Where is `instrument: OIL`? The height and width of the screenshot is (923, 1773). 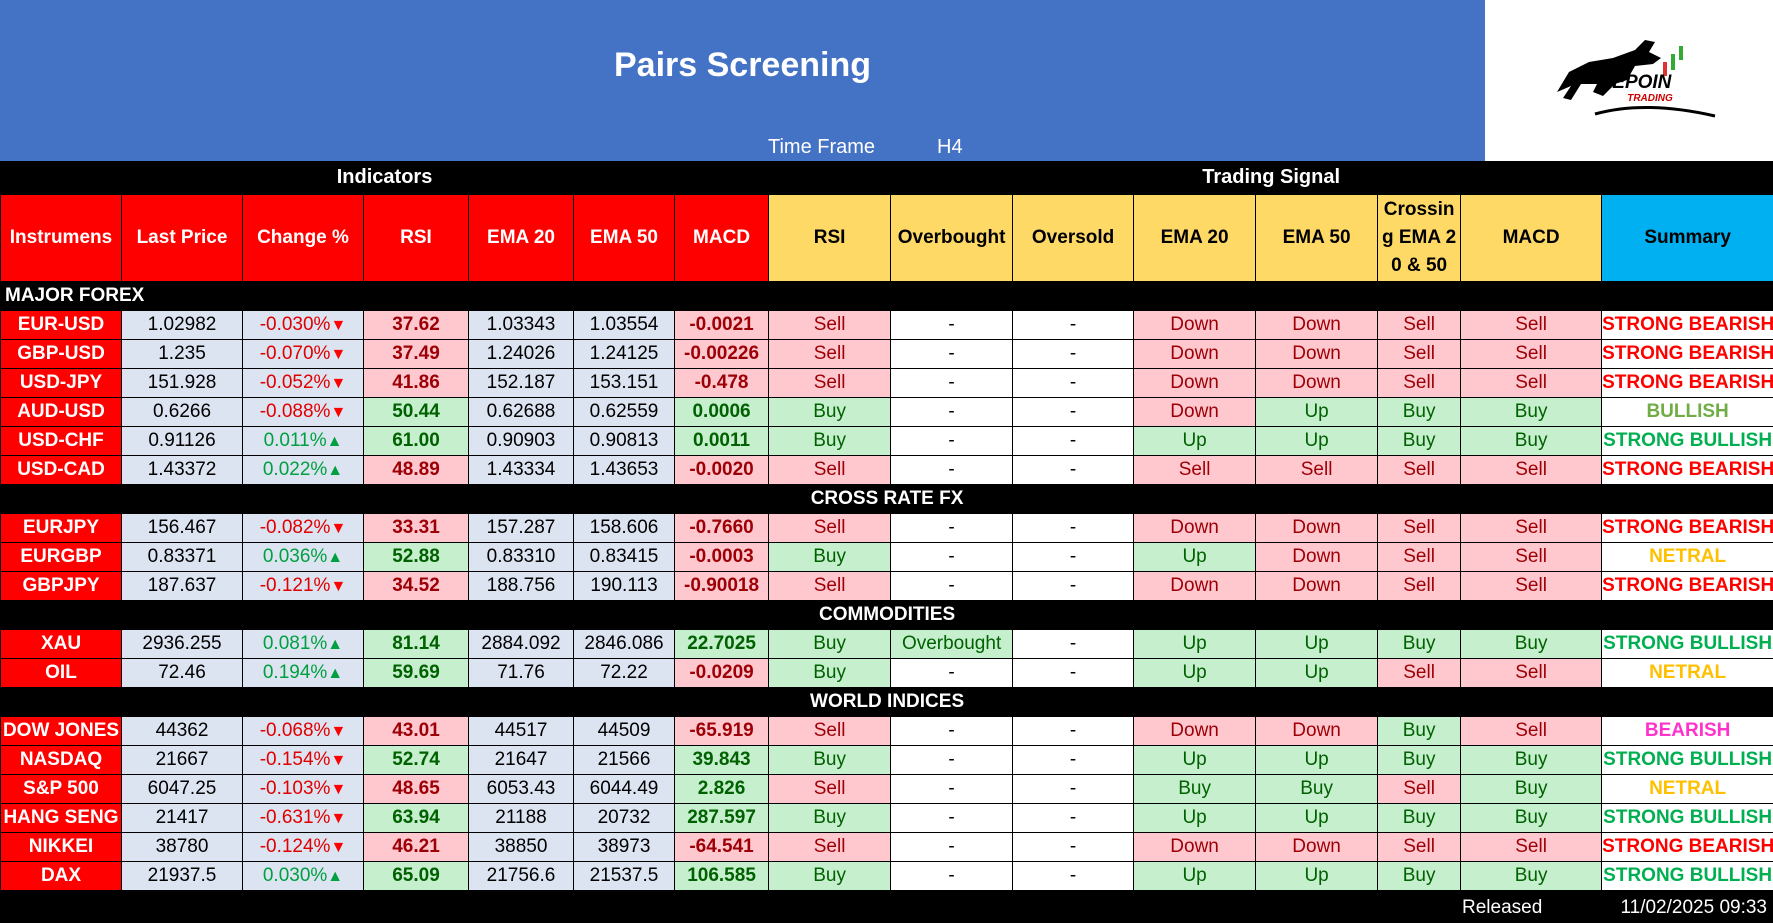 instrument: OIL is located at coordinates (61, 673).